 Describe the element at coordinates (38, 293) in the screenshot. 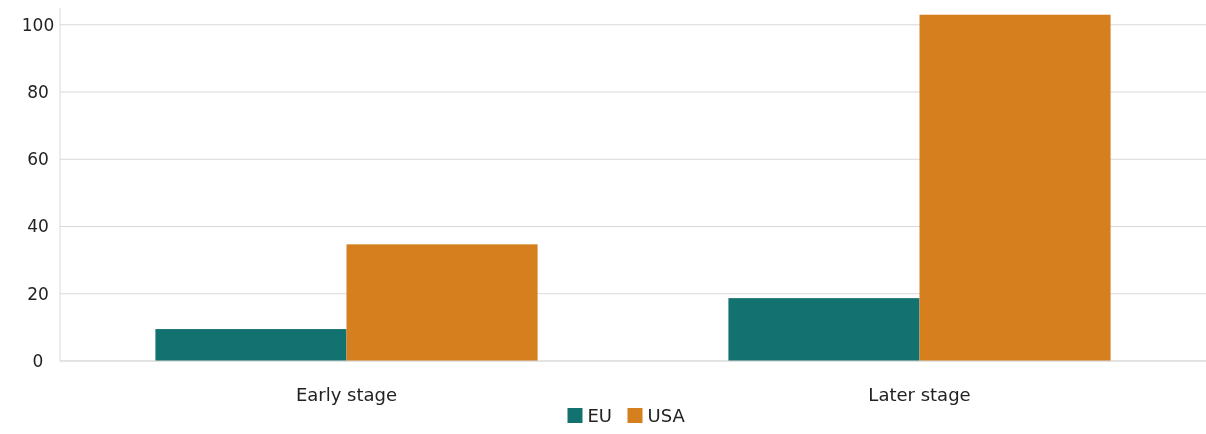

I see `y-tick-label: 20` at that location.